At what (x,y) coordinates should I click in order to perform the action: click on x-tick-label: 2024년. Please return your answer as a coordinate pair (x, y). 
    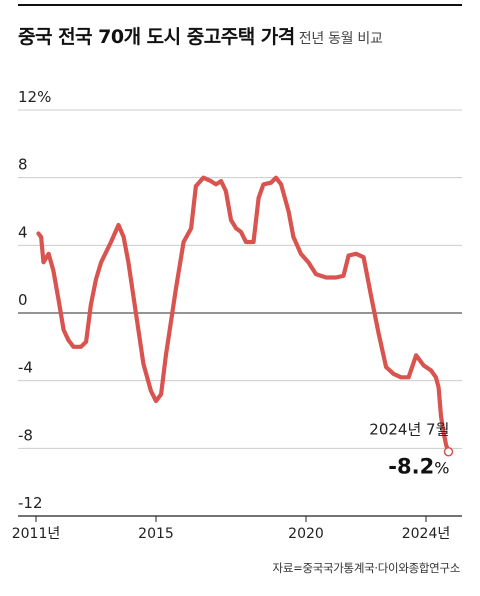
    Looking at the image, I should click on (426, 534).